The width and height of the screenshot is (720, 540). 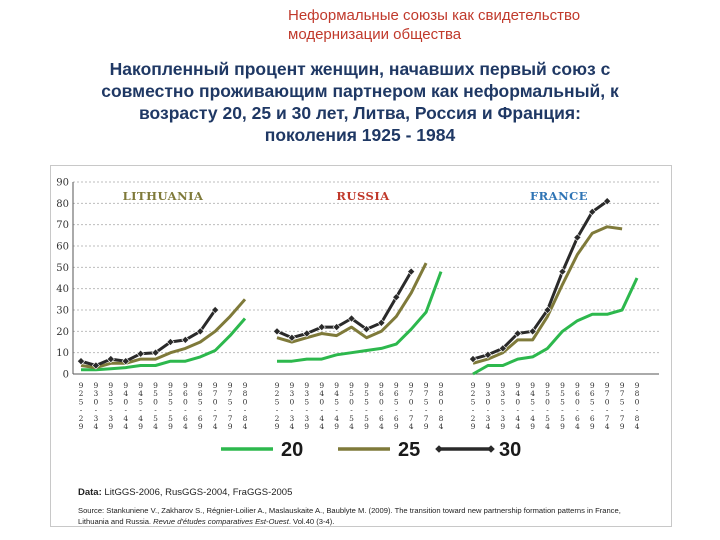 What do you see at coordinates (62, 183) in the screenshot?
I see `y-tick-label: 90` at bounding box center [62, 183].